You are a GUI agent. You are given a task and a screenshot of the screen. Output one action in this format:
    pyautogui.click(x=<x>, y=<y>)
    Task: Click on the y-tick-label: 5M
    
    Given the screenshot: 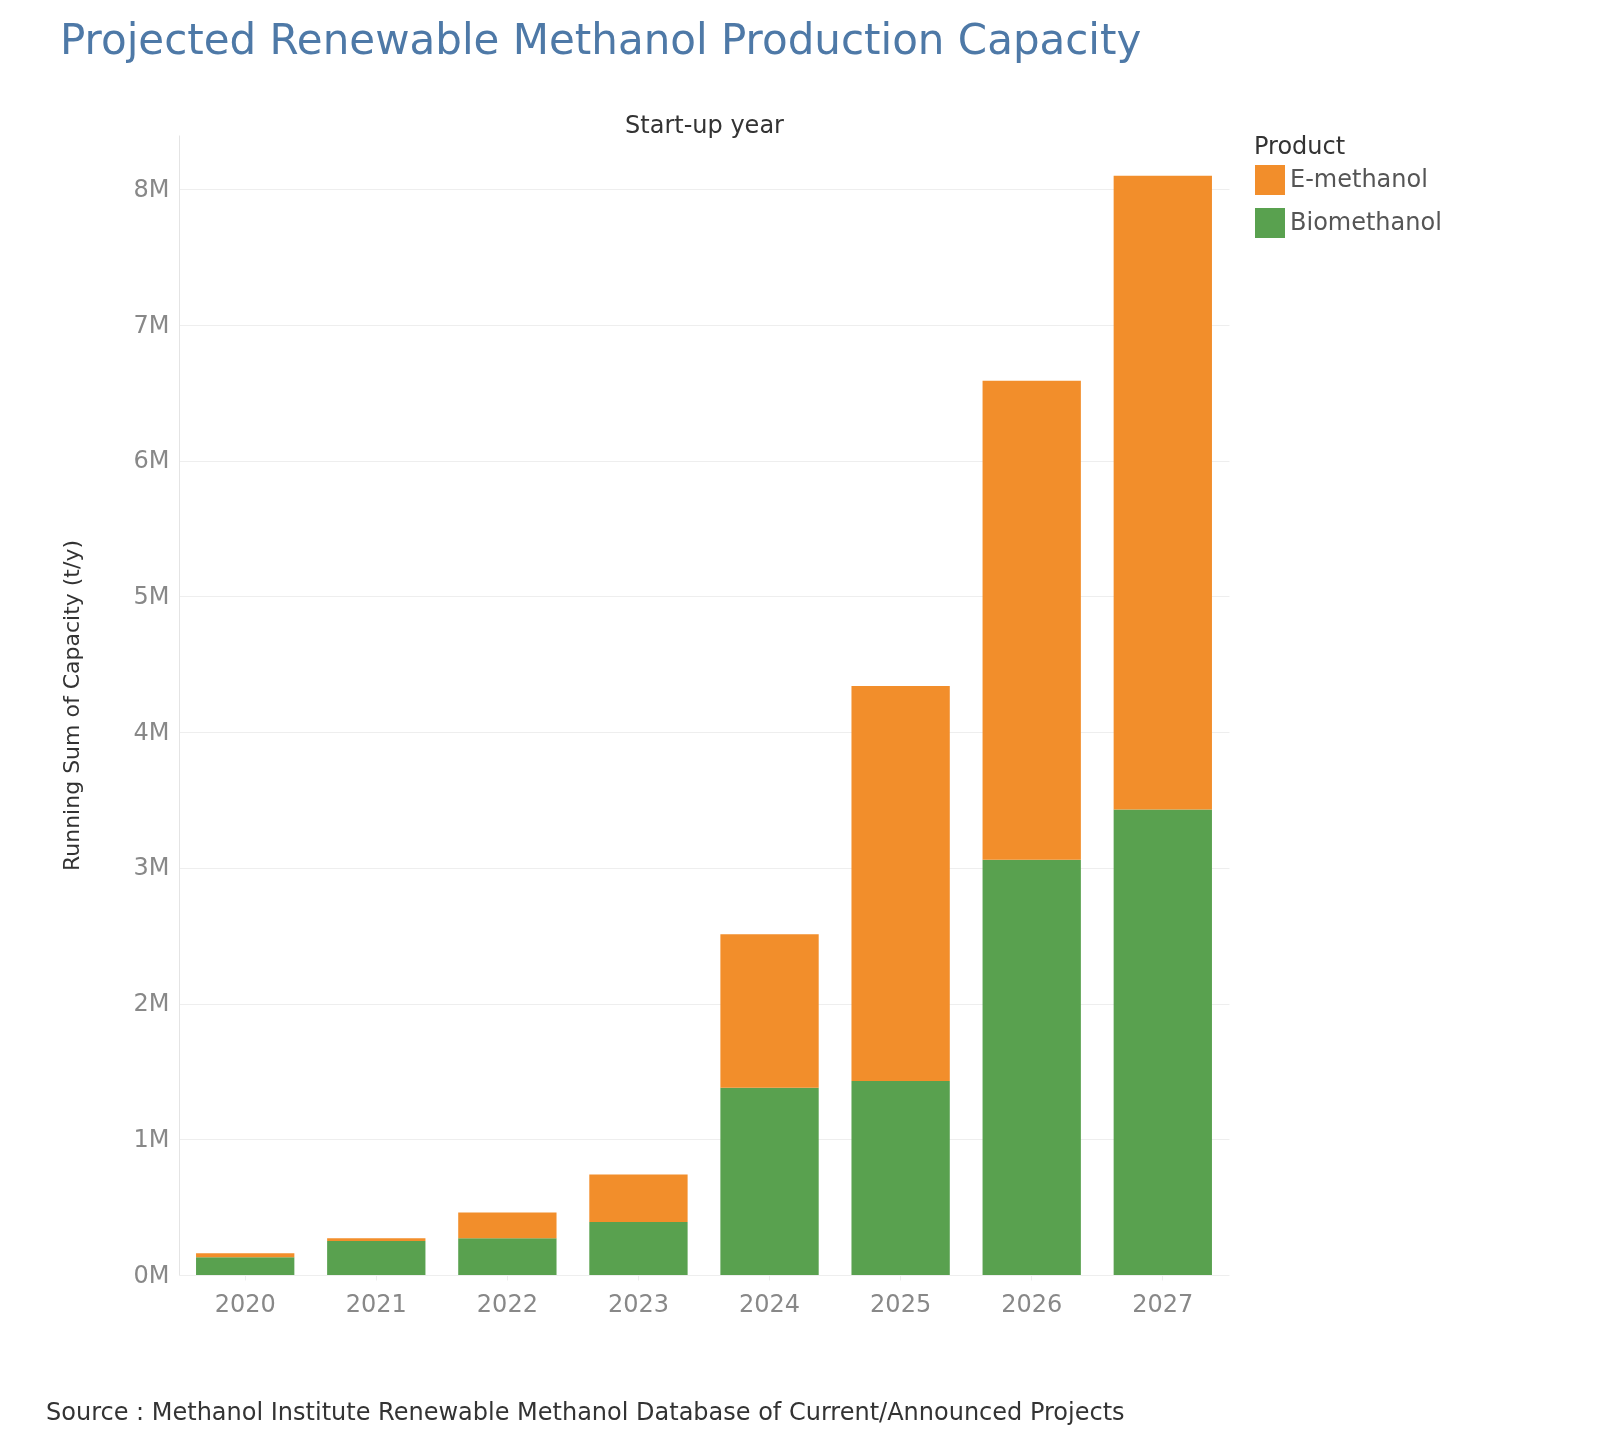 What is the action you would take?
    pyautogui.click(x=151, y=595)
    